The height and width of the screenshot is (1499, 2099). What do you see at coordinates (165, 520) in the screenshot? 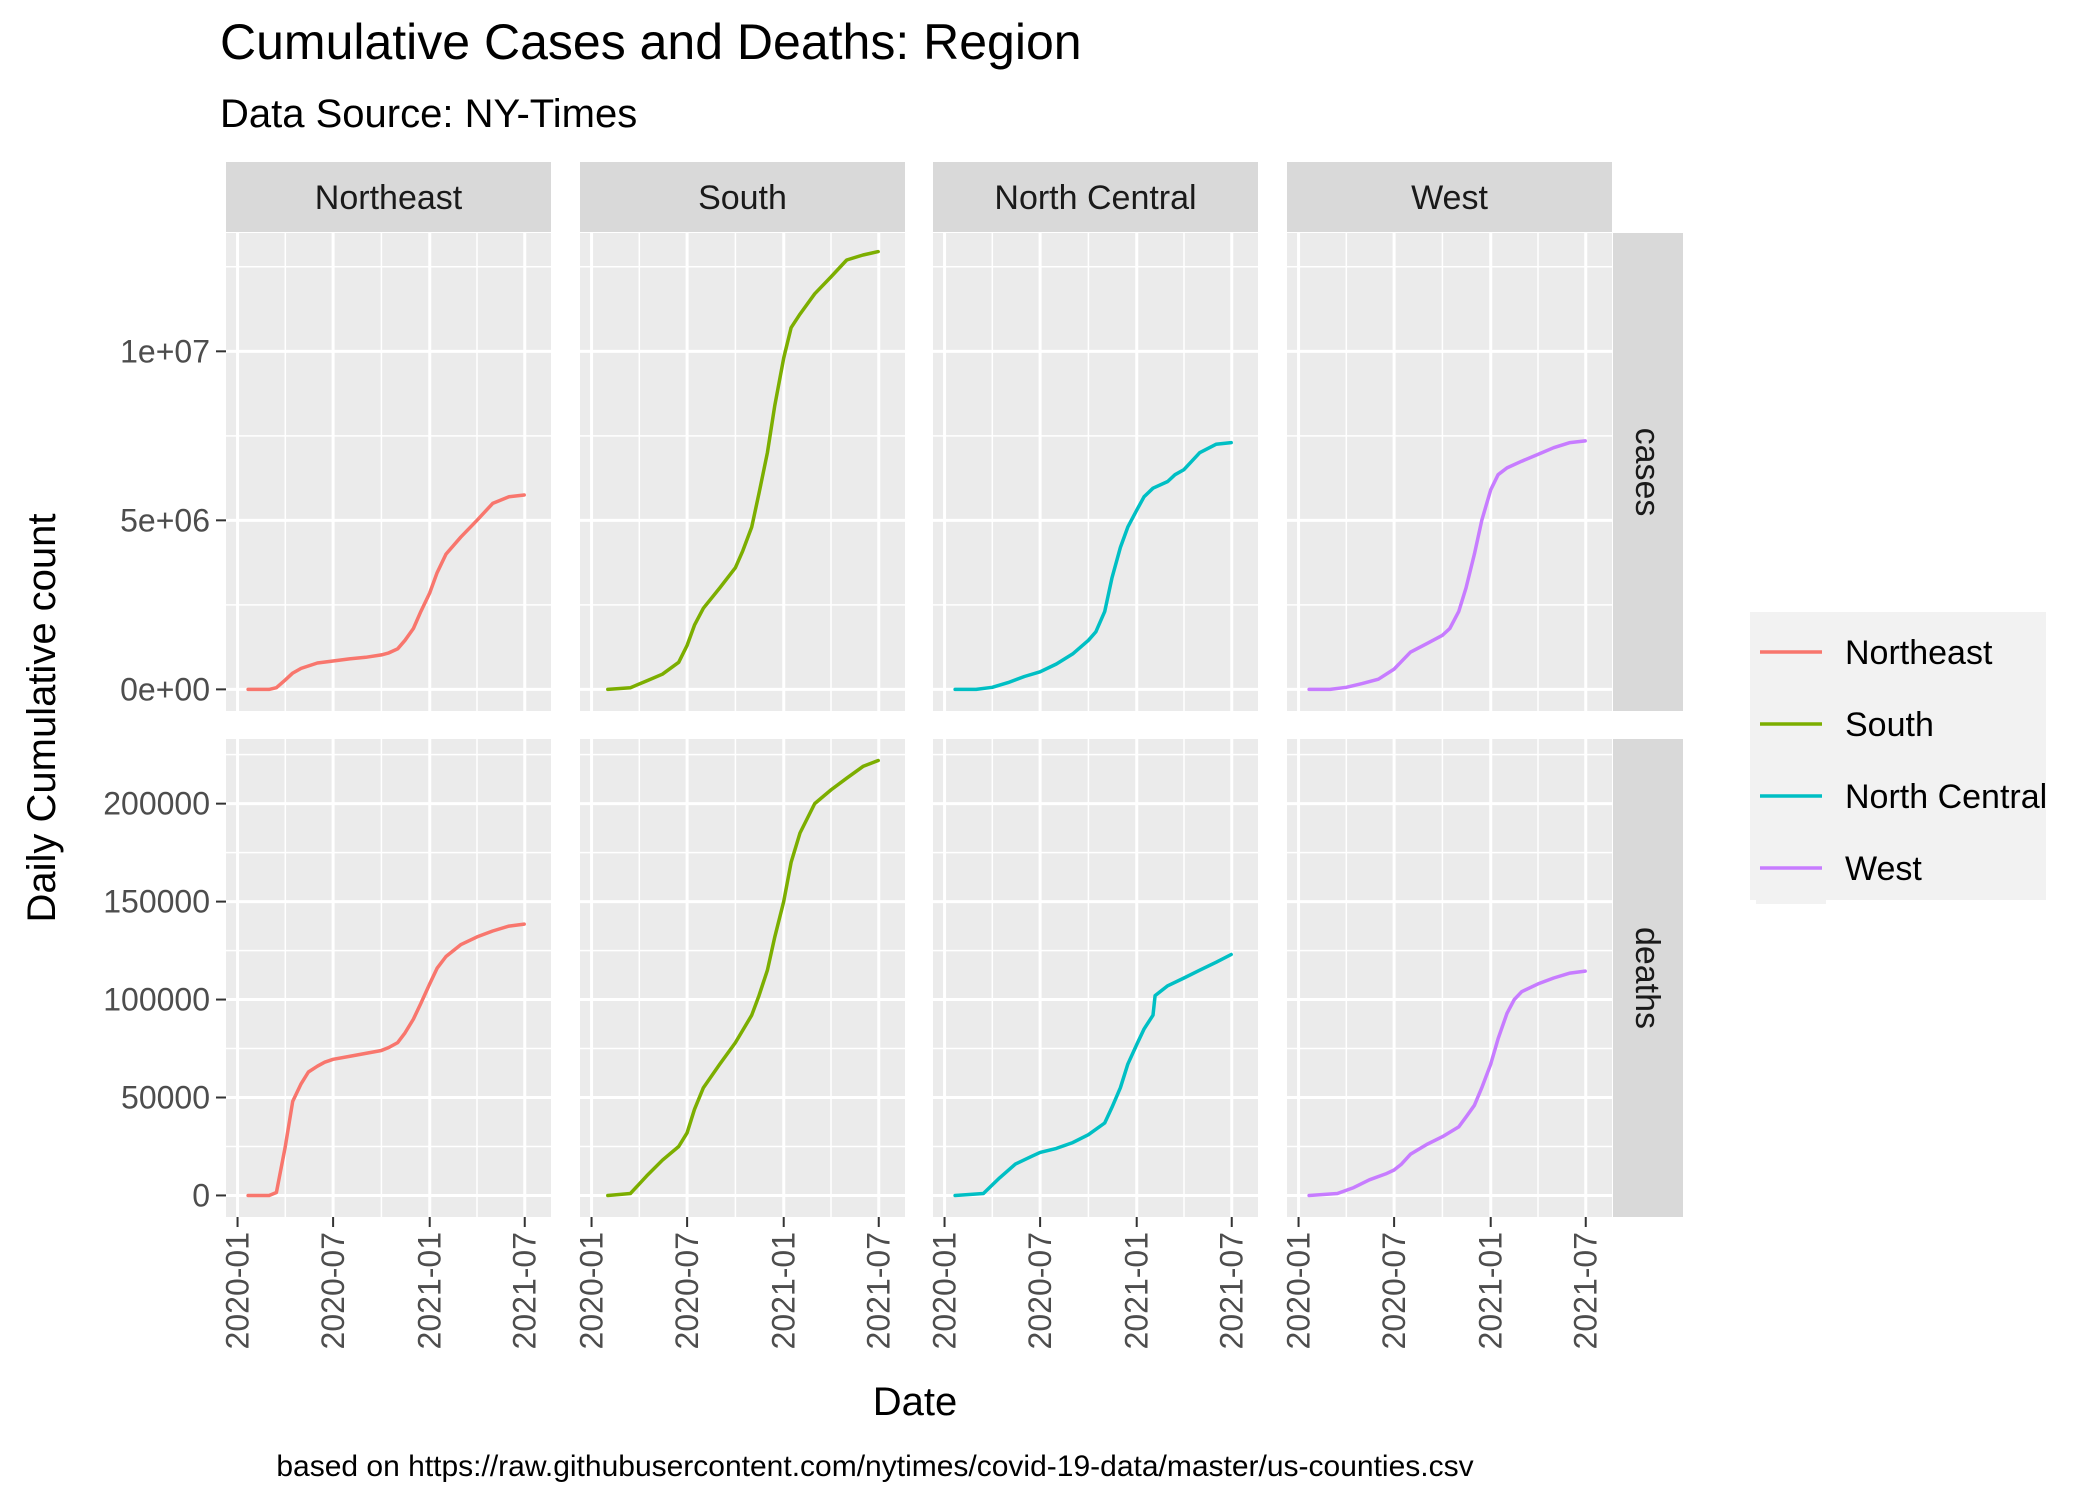
I see `y-tick-label-cases: 5e+06` at bounding box center [165, 520].